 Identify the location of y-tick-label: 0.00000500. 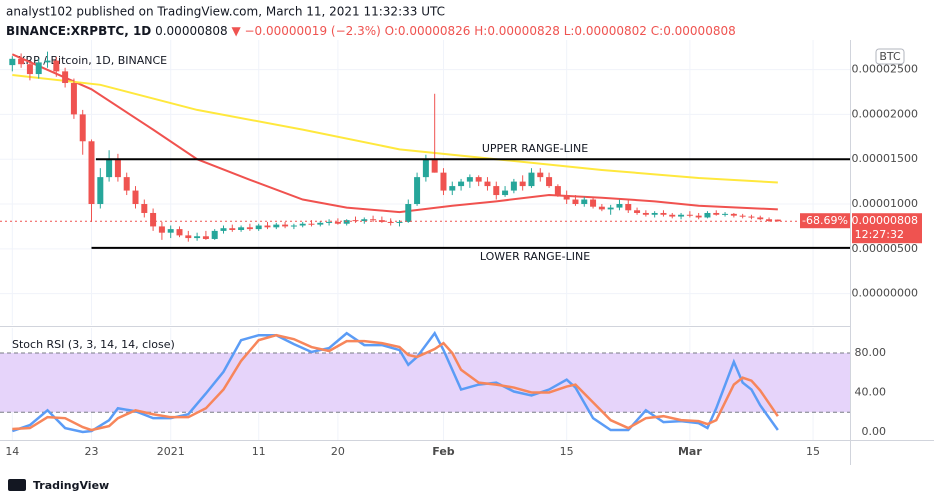
(885, 248).